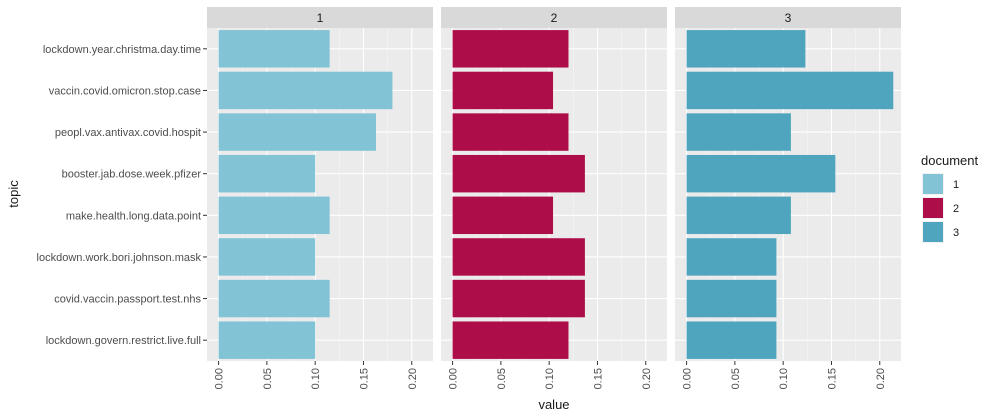 This screenshot has height=418, width=1000. I want to click on x-axis-title: value, so click(553, 404).